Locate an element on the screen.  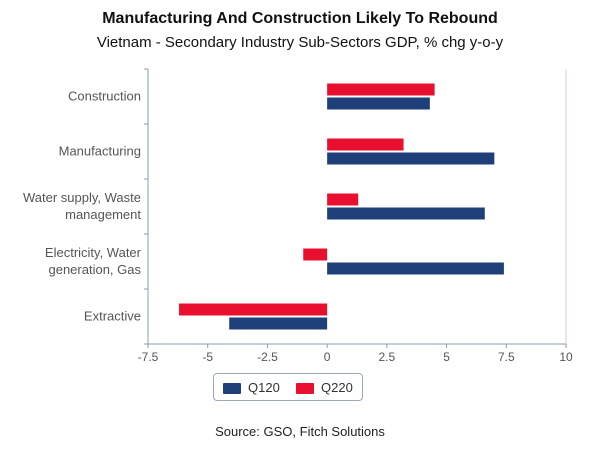
x-tick-label: -2.5 is located at coordinates (267, 357).